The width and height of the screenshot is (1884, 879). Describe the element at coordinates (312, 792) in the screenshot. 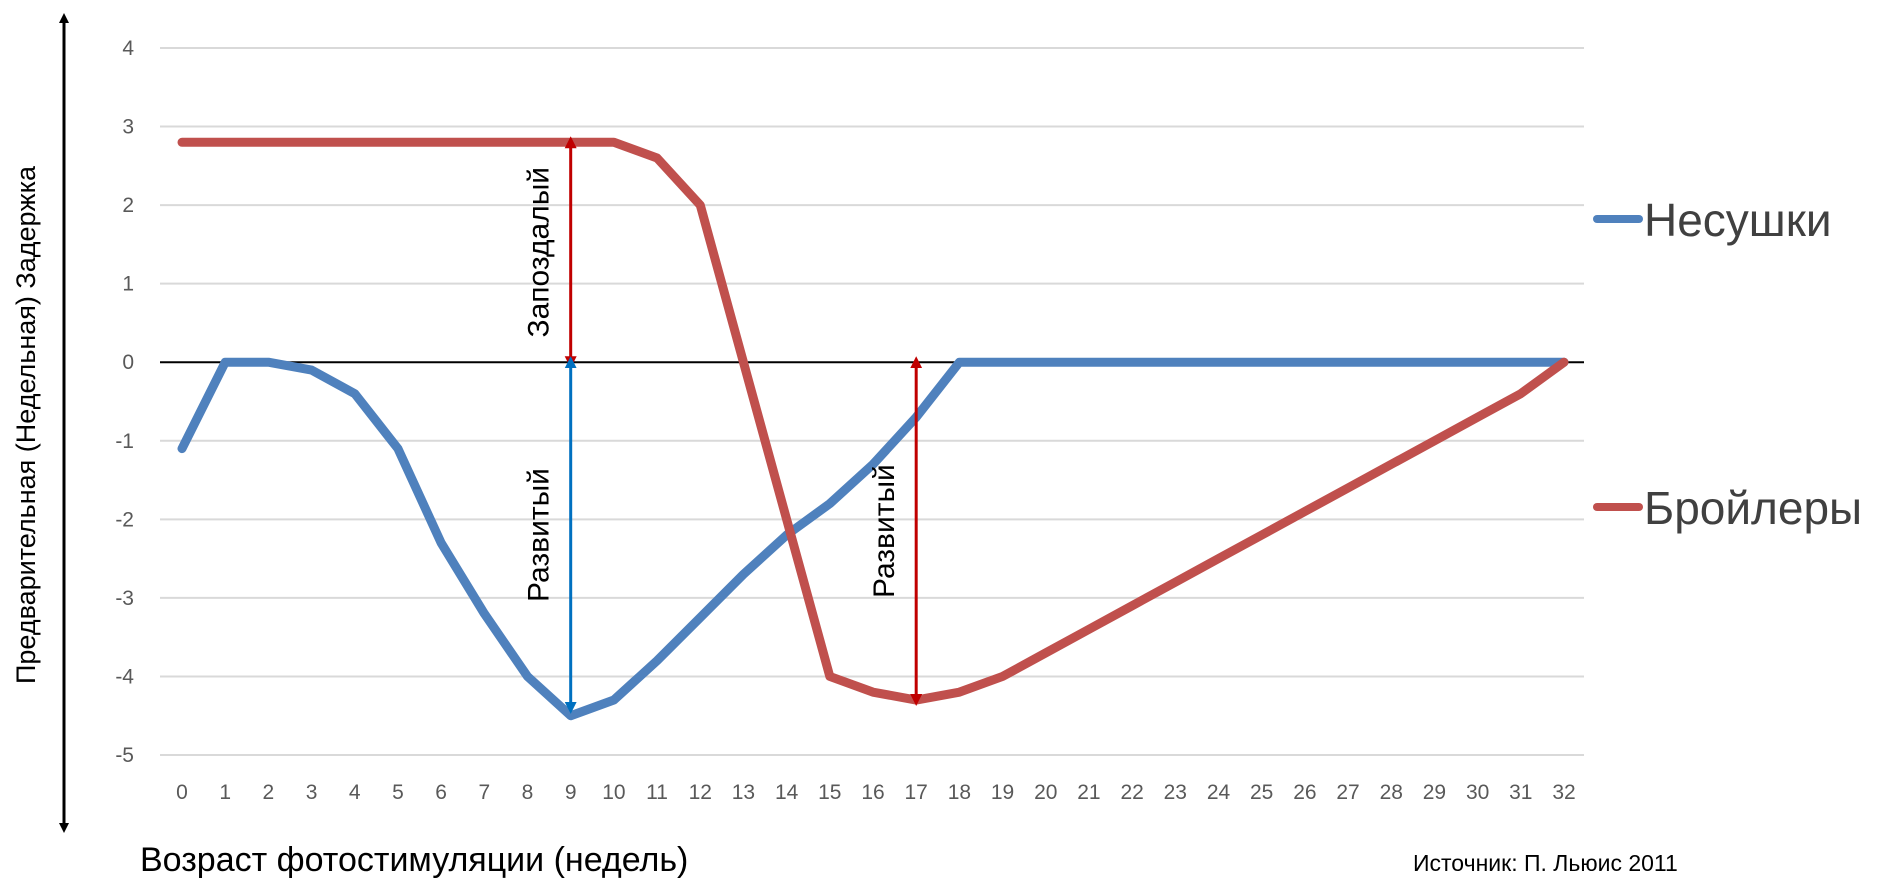

I see `x-tick-label: 3` at that location.